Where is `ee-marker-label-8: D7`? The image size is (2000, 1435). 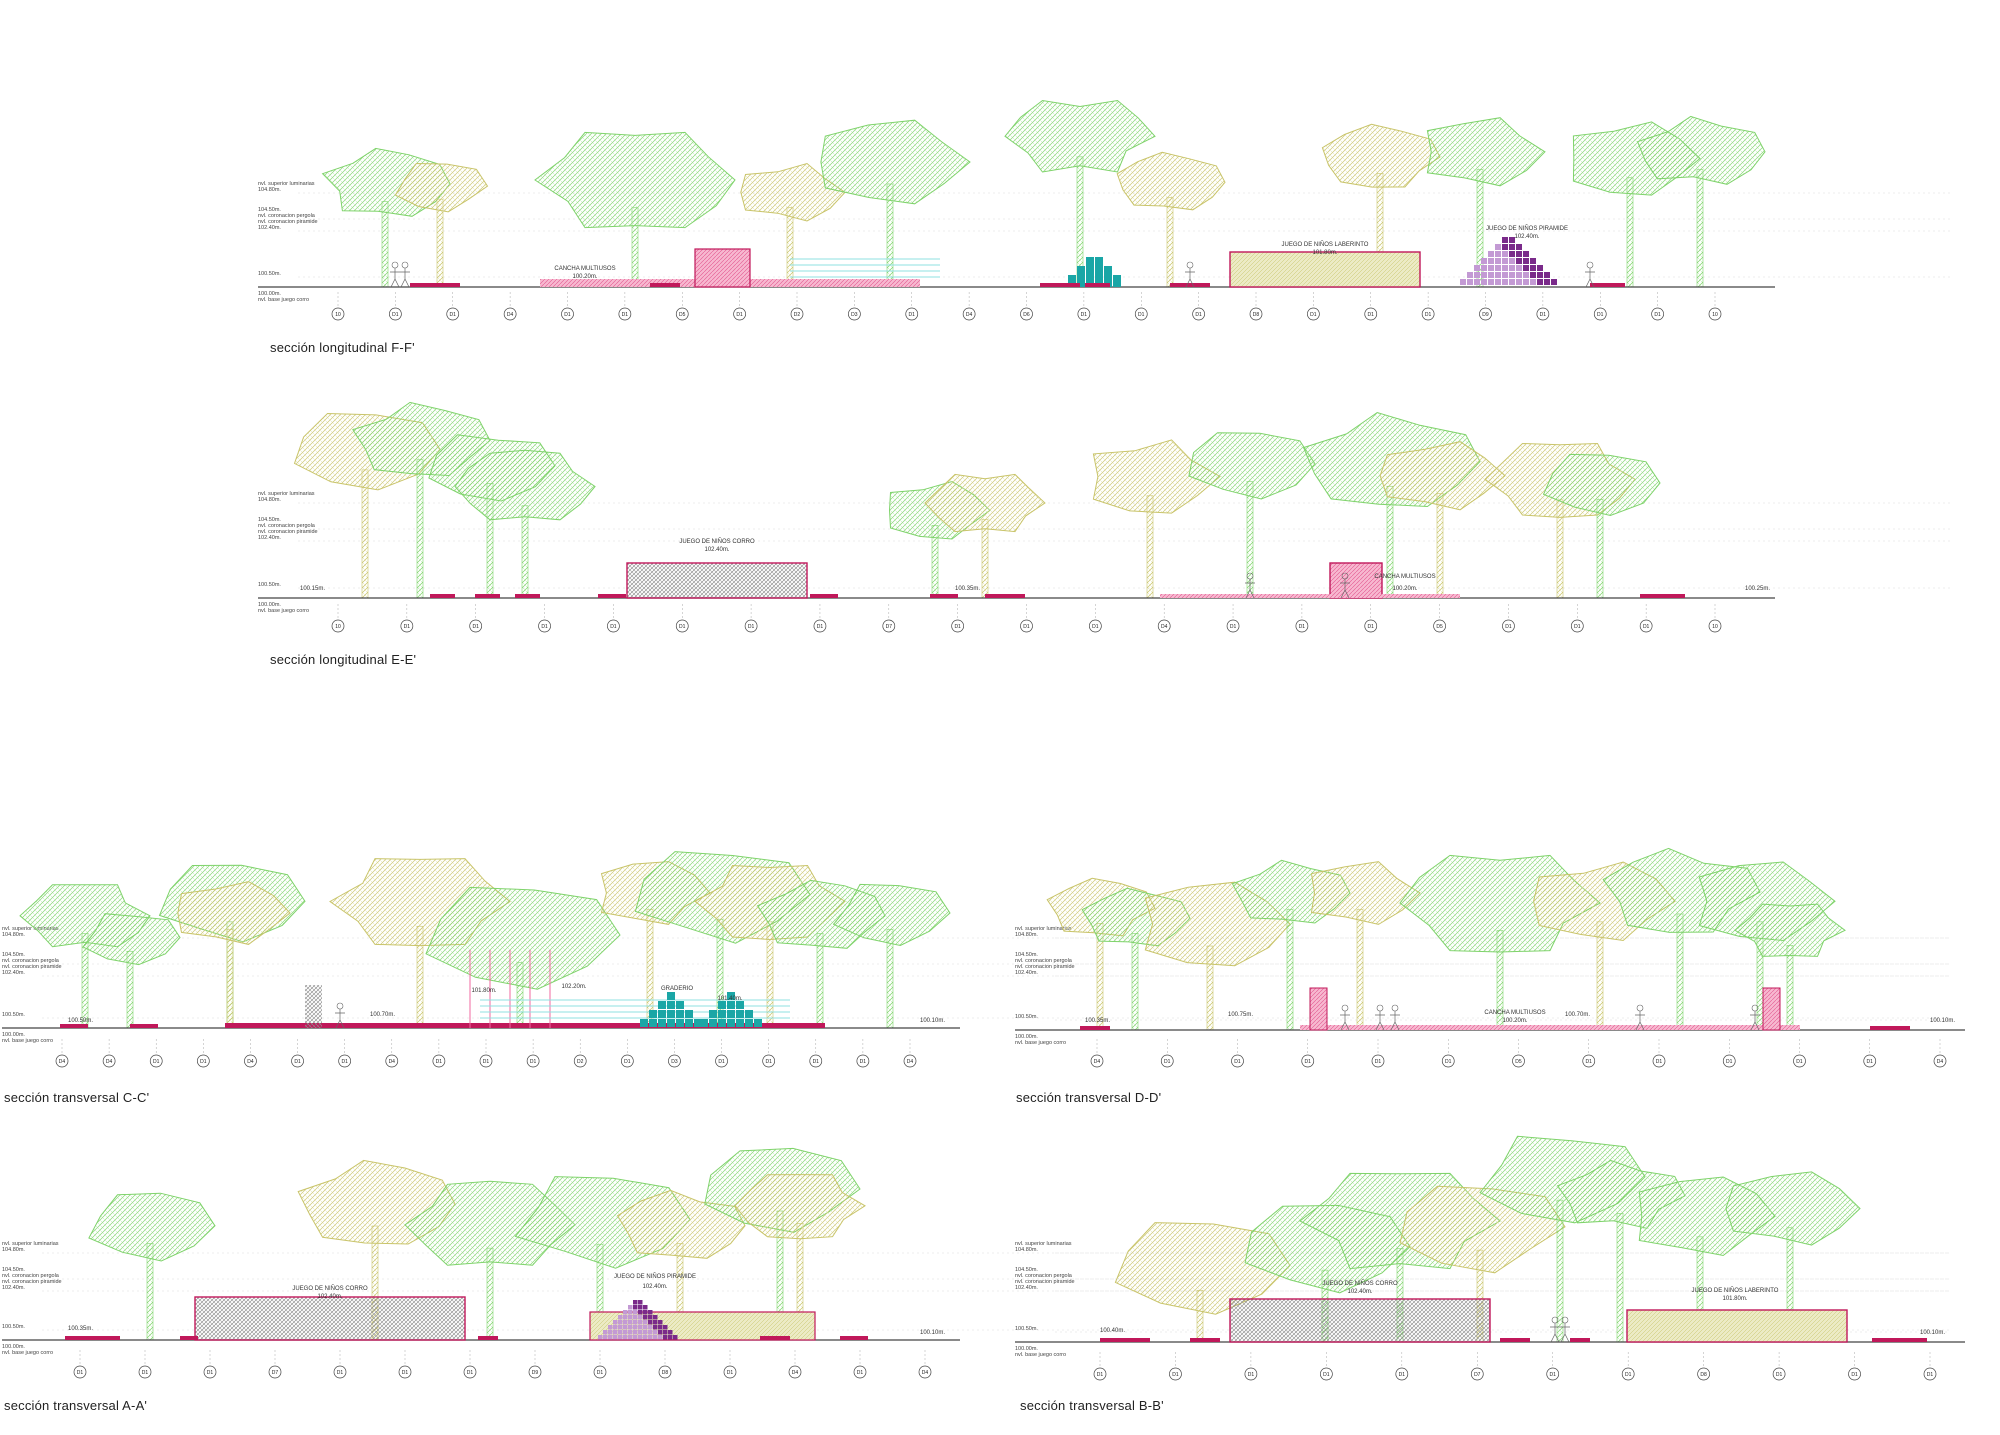 ee-marker-label-8: D7 is located at coordinates (889, 627).